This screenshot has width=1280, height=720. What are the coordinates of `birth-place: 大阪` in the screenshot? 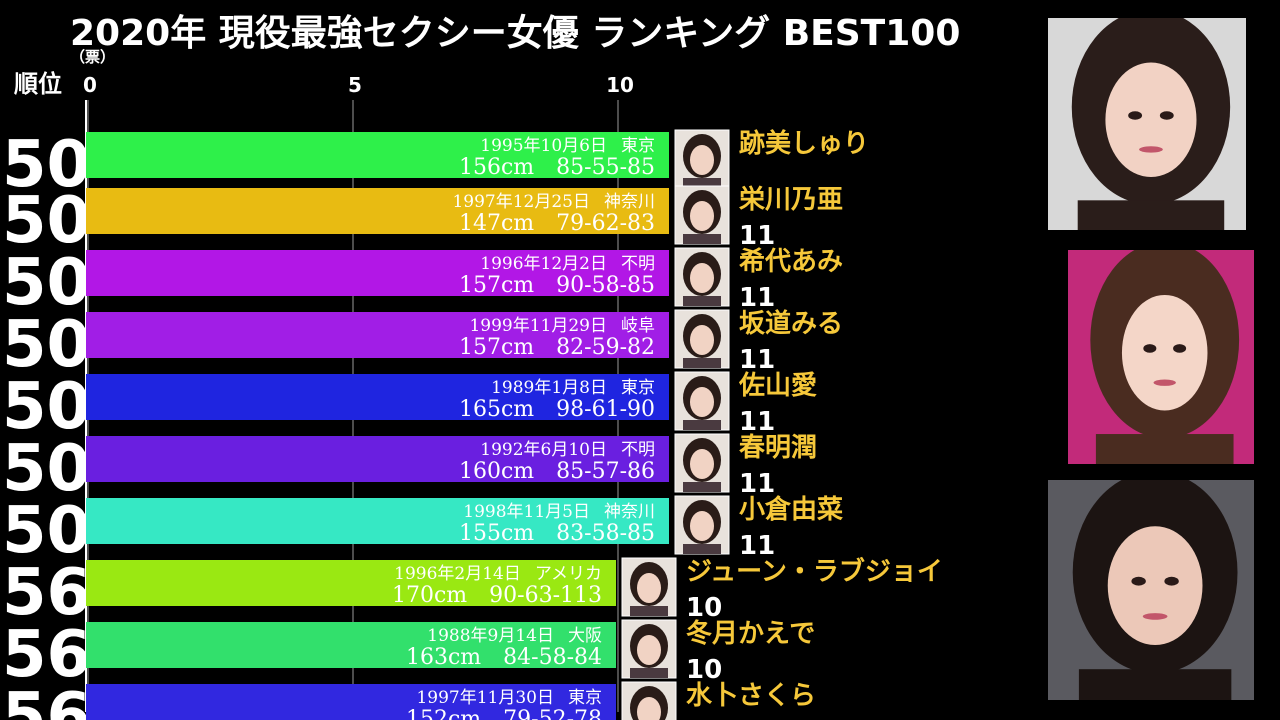 It's located at (585, 636).